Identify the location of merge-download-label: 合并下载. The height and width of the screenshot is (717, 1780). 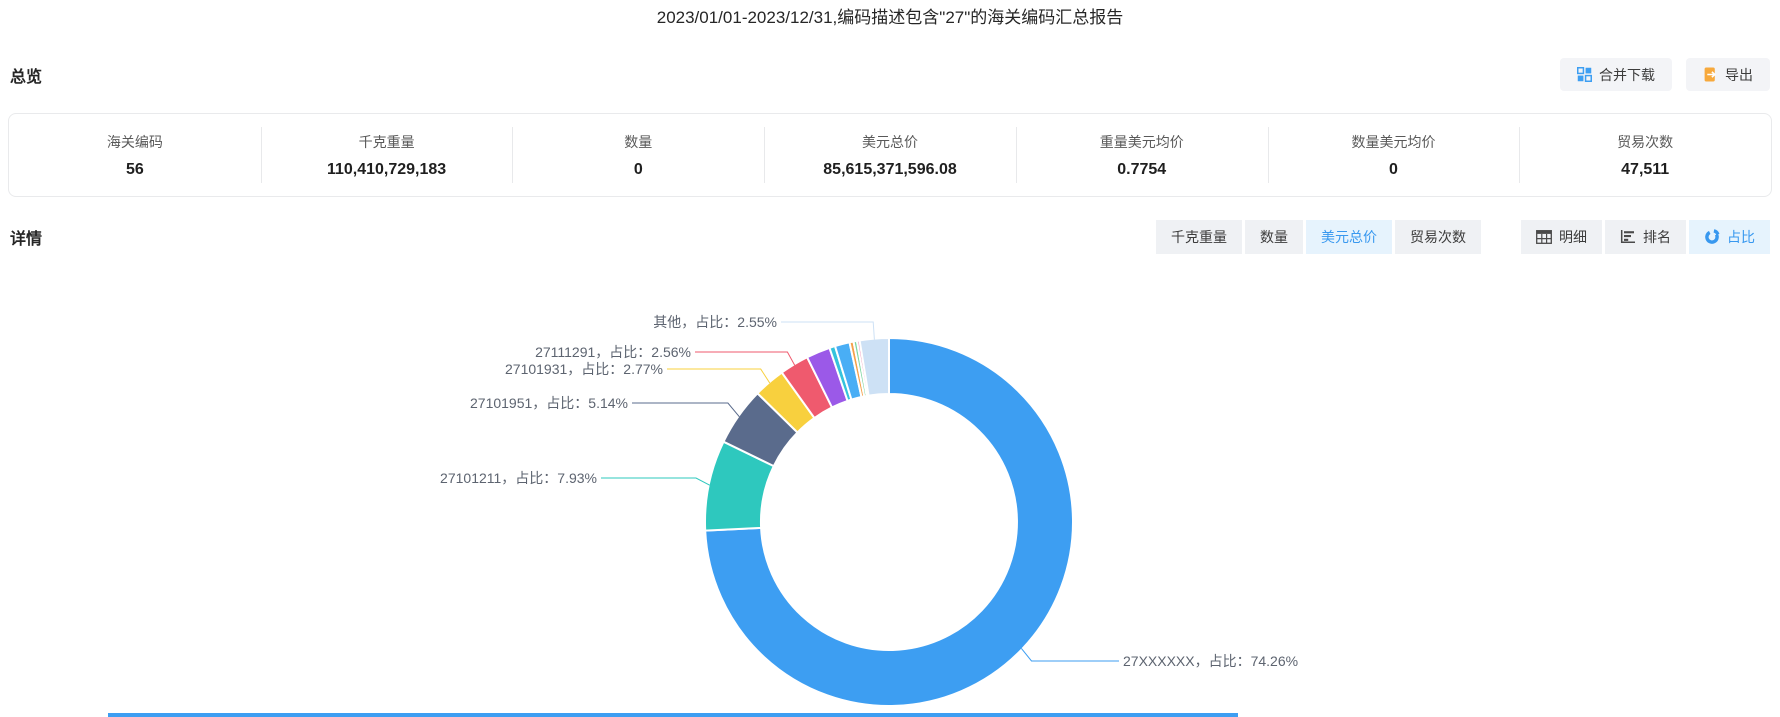
(1627, 74).